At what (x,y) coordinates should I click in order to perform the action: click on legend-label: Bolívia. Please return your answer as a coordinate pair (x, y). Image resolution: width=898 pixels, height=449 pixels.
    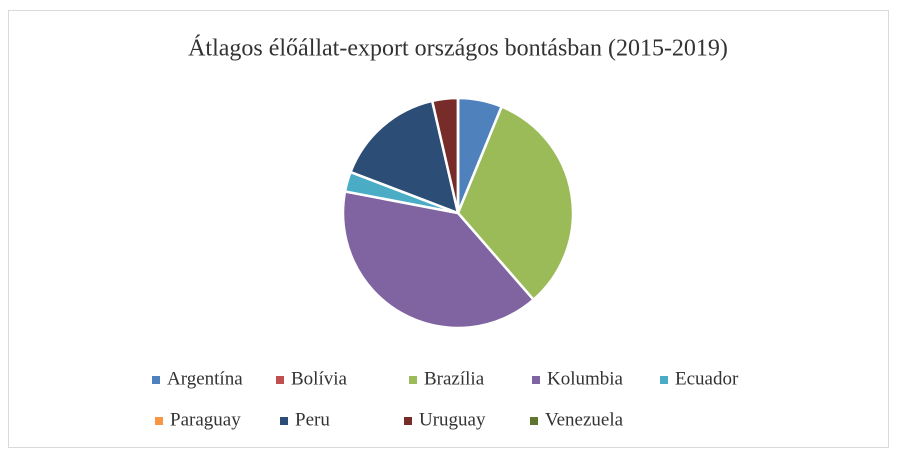
    Looking at the image, I should click on (319, 378).